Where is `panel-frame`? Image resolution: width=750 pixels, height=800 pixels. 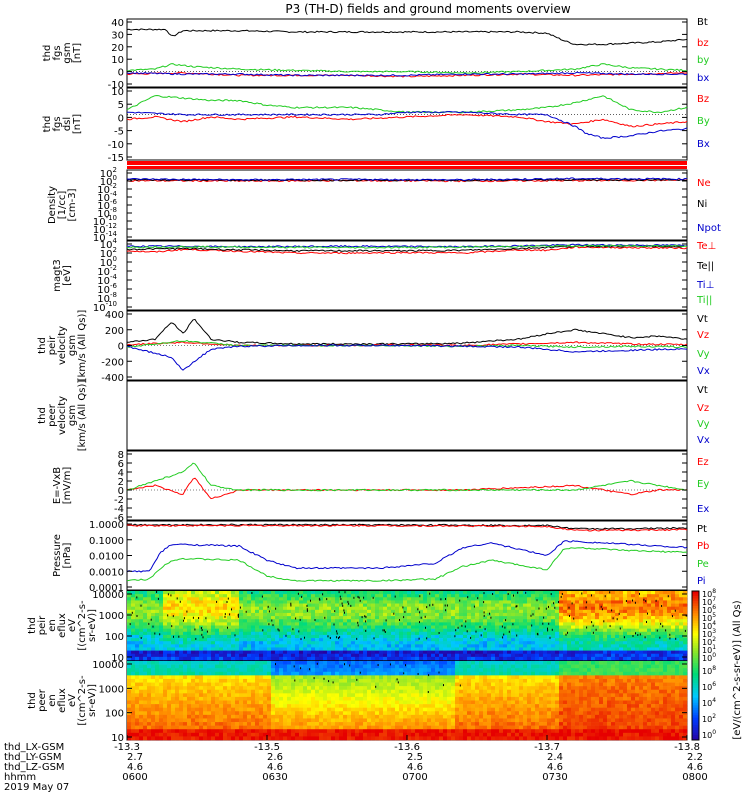 panel-frame is located at coordinates (407, 53).